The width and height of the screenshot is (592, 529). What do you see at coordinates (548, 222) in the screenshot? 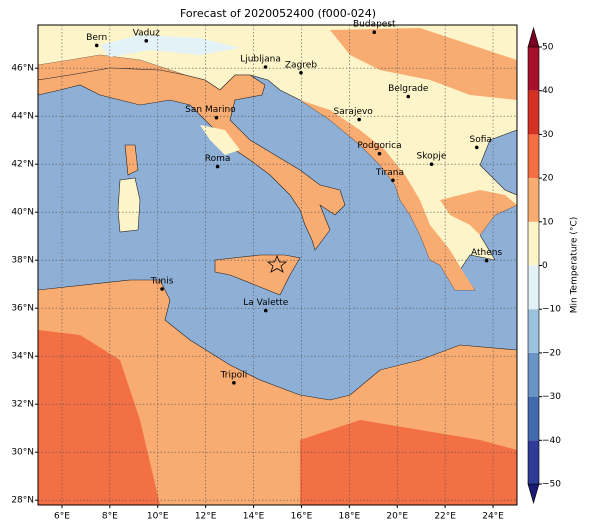
I see `colorbar-tick-label: 10` at bounding box center [548, 222].